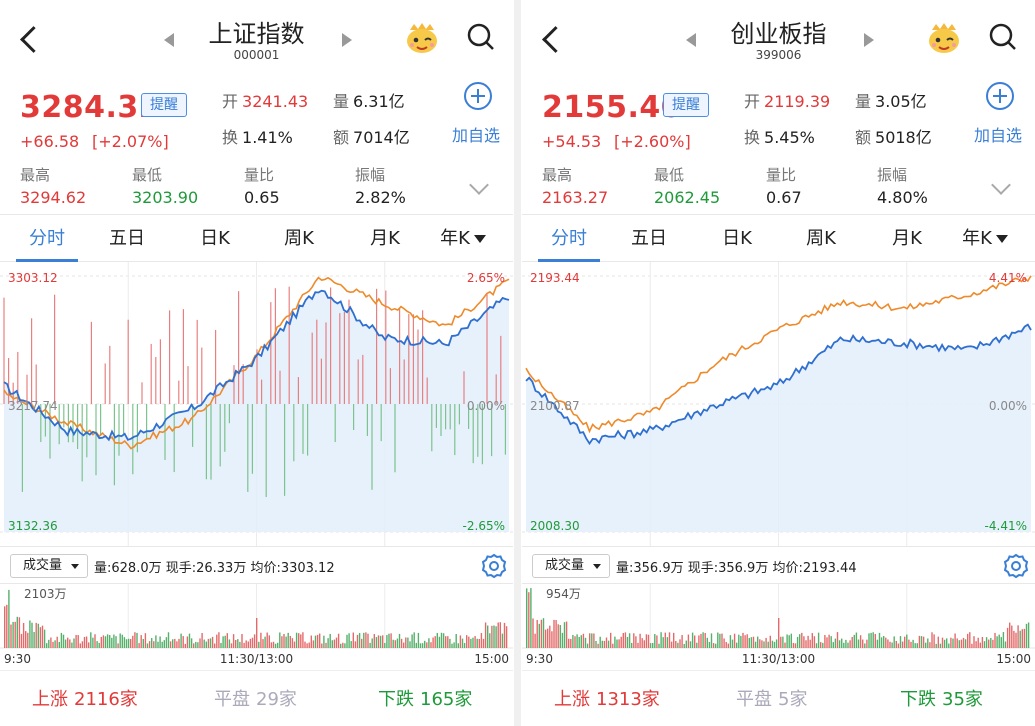 This screenshot has height=726, width=1035. What do you see at coordinates (265, 101) in the screenshot?
I see `open-stat: 开 3241.43` at bounding box center [265, 101].